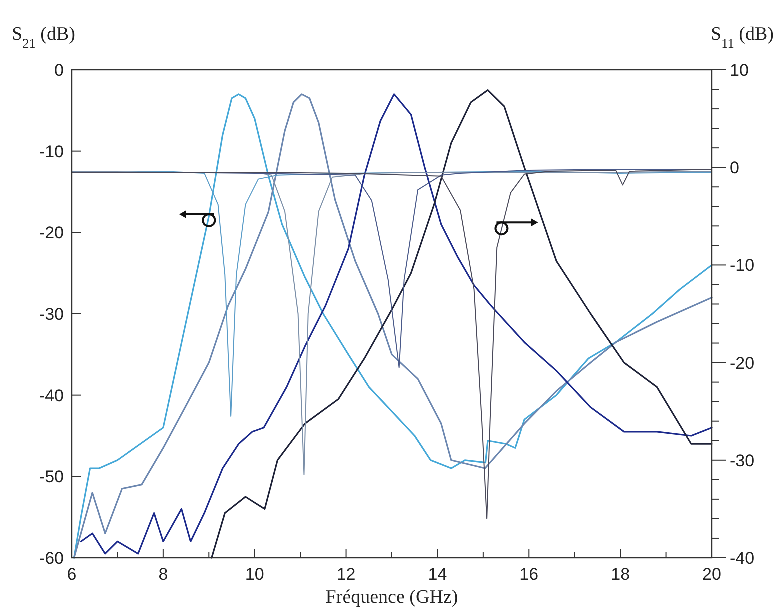 Image resolution: width=782 pixels, height=613 pixels. What do you see at coordinates (51, 152) in the screenshot?
I see `y-tick-label: -10` at bounding box center [51, 152].